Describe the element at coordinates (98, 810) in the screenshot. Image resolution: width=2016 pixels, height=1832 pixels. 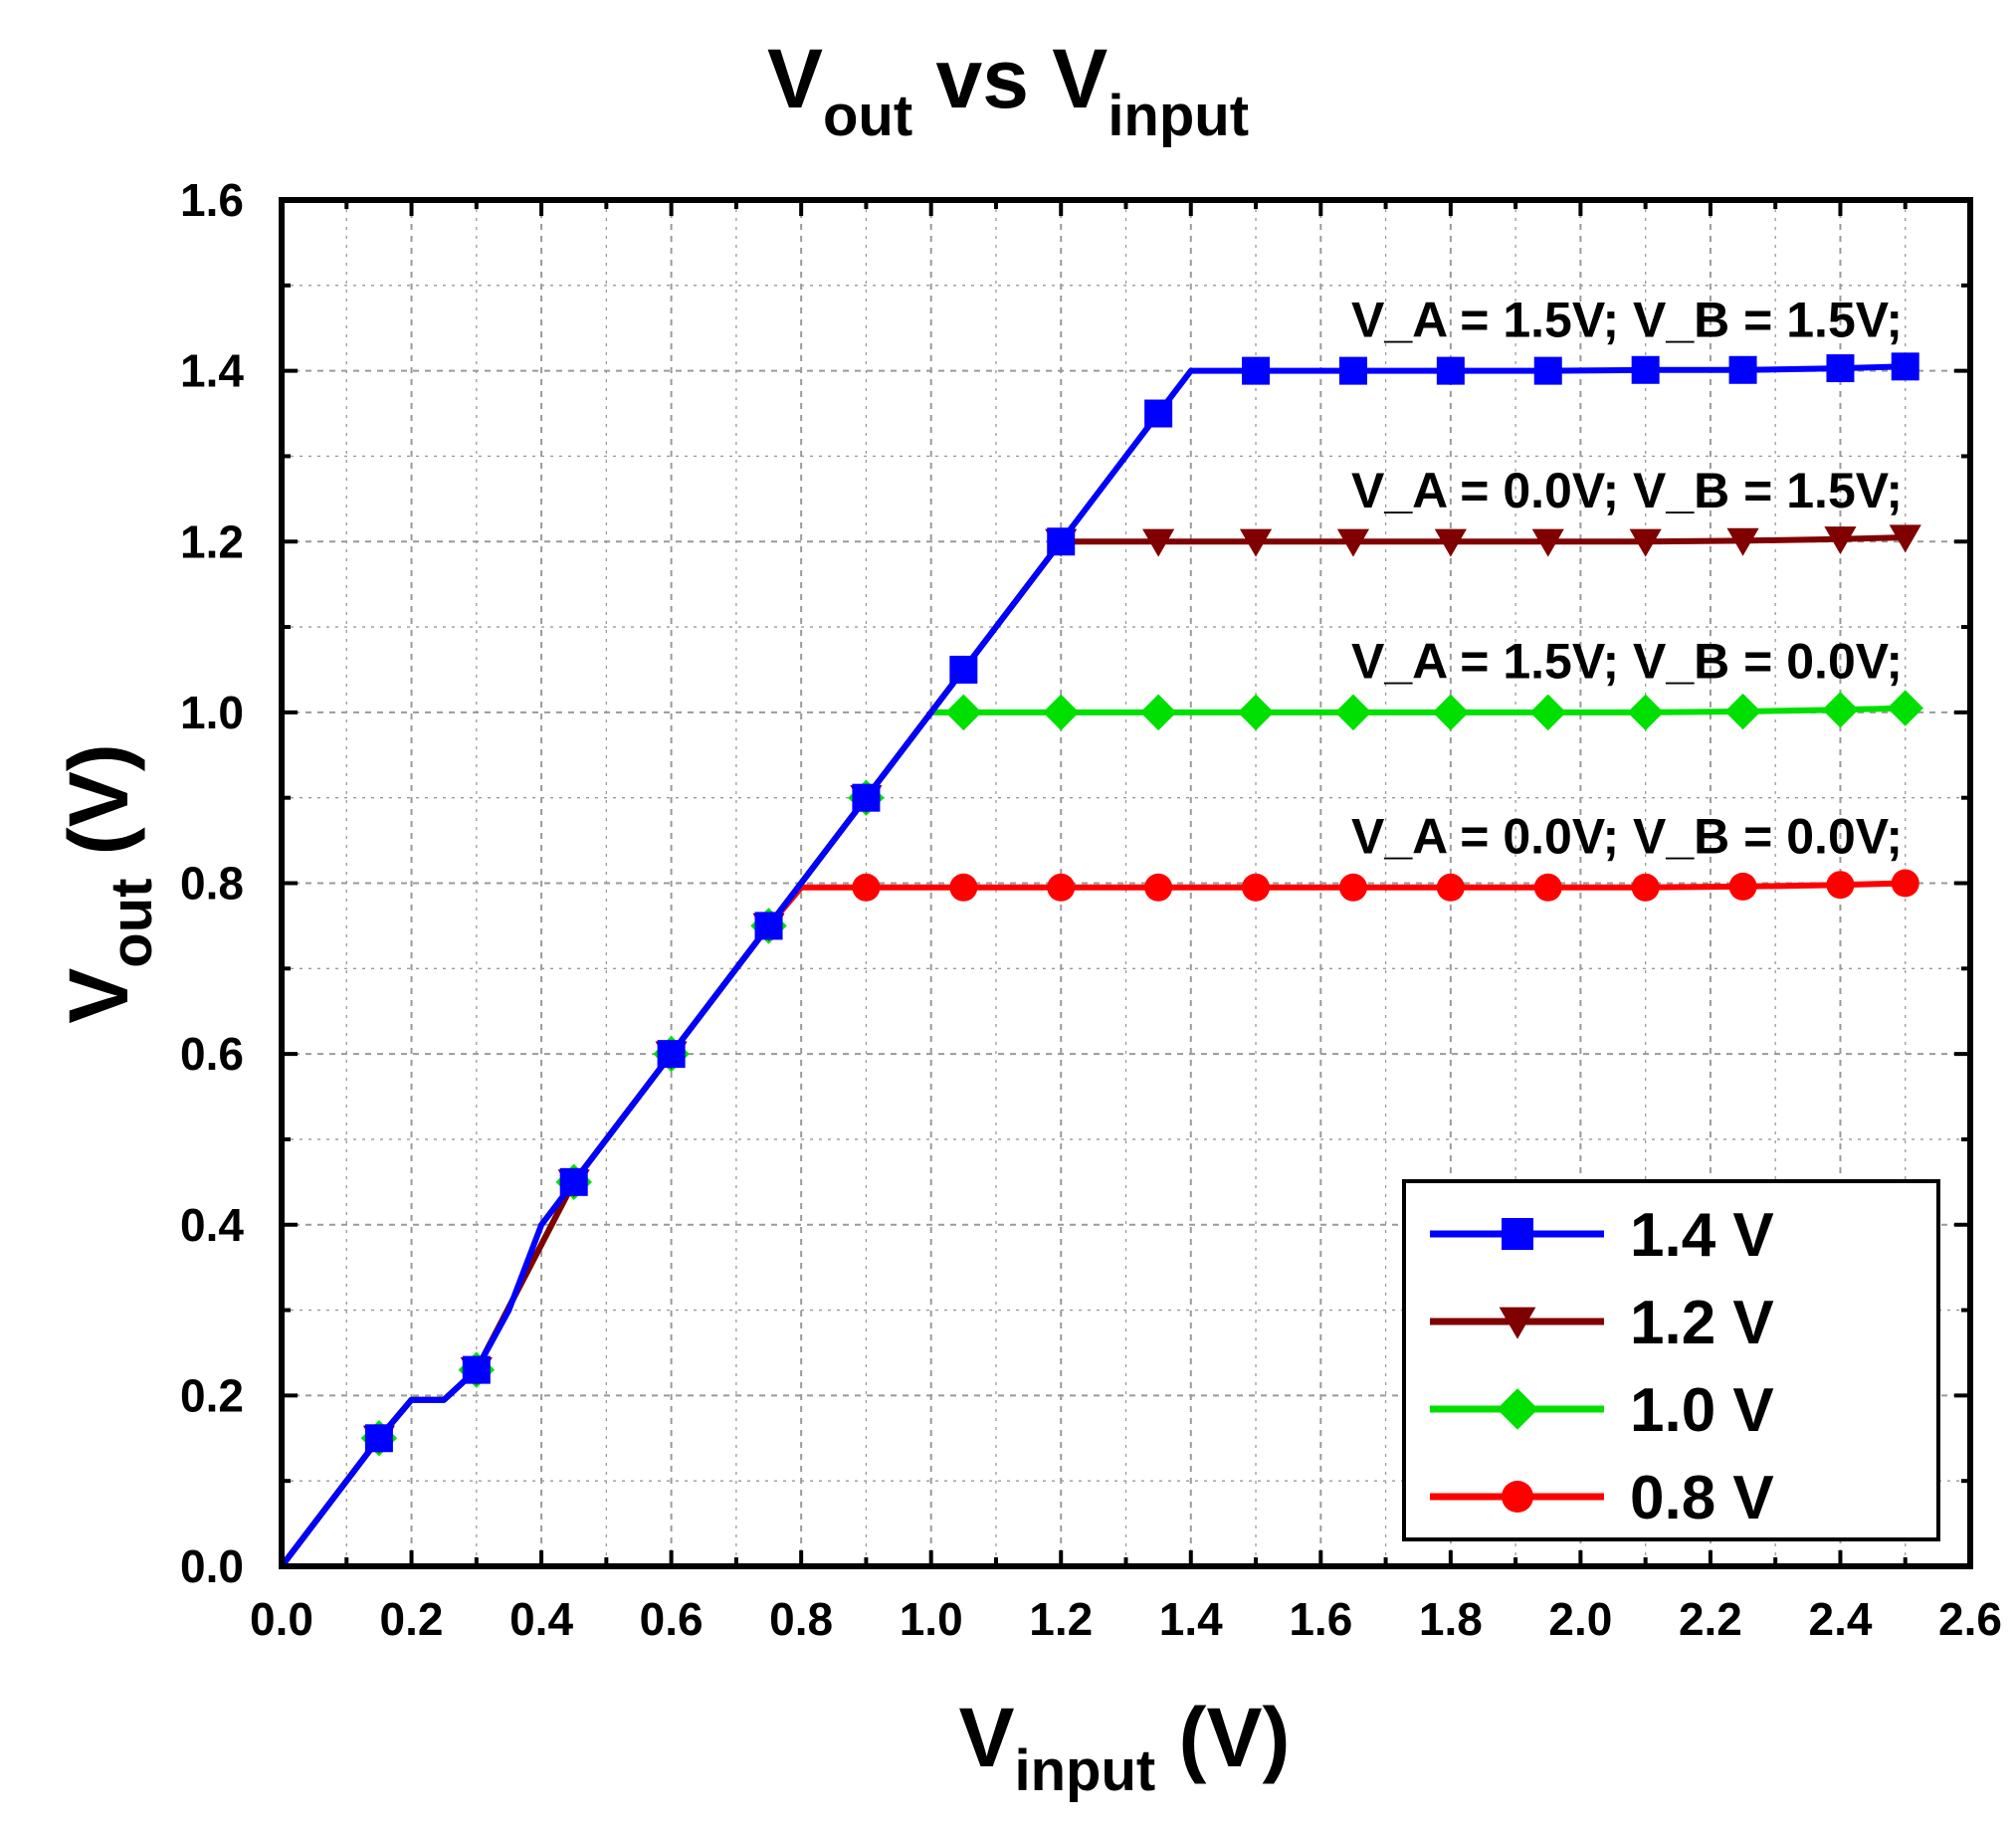
I see `y-label-suffix: (V)` at that location.